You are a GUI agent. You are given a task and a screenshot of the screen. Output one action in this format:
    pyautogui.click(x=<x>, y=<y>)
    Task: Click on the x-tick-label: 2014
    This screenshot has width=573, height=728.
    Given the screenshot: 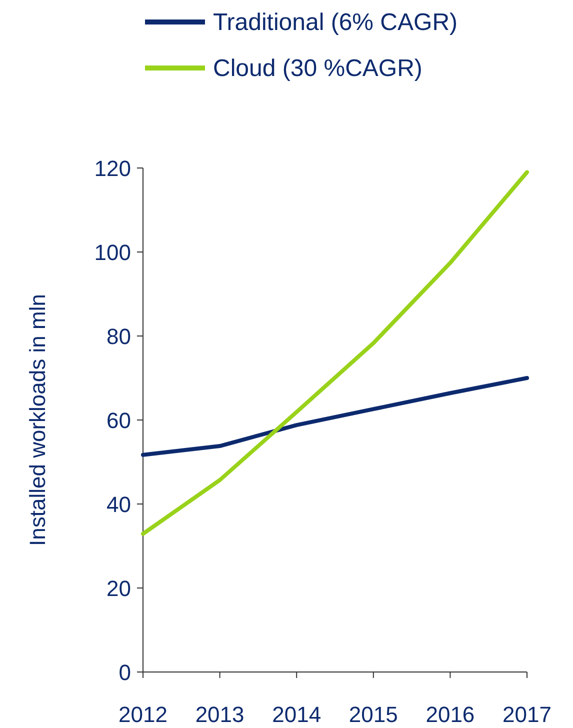 What is the action you would take?
    pyautogui.click(x=297, y=714)
    